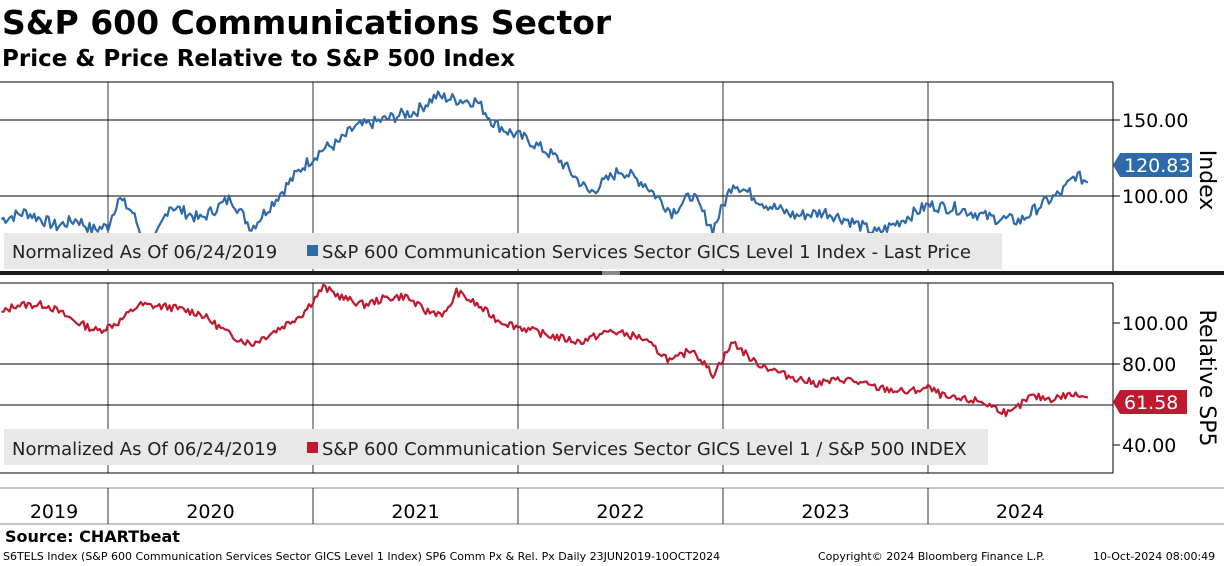  What do you see at coordinates (307, 22) in the screenshot?
I see `chart-title: S&P 600 Communications Sector` at bounding box center [307, 22].